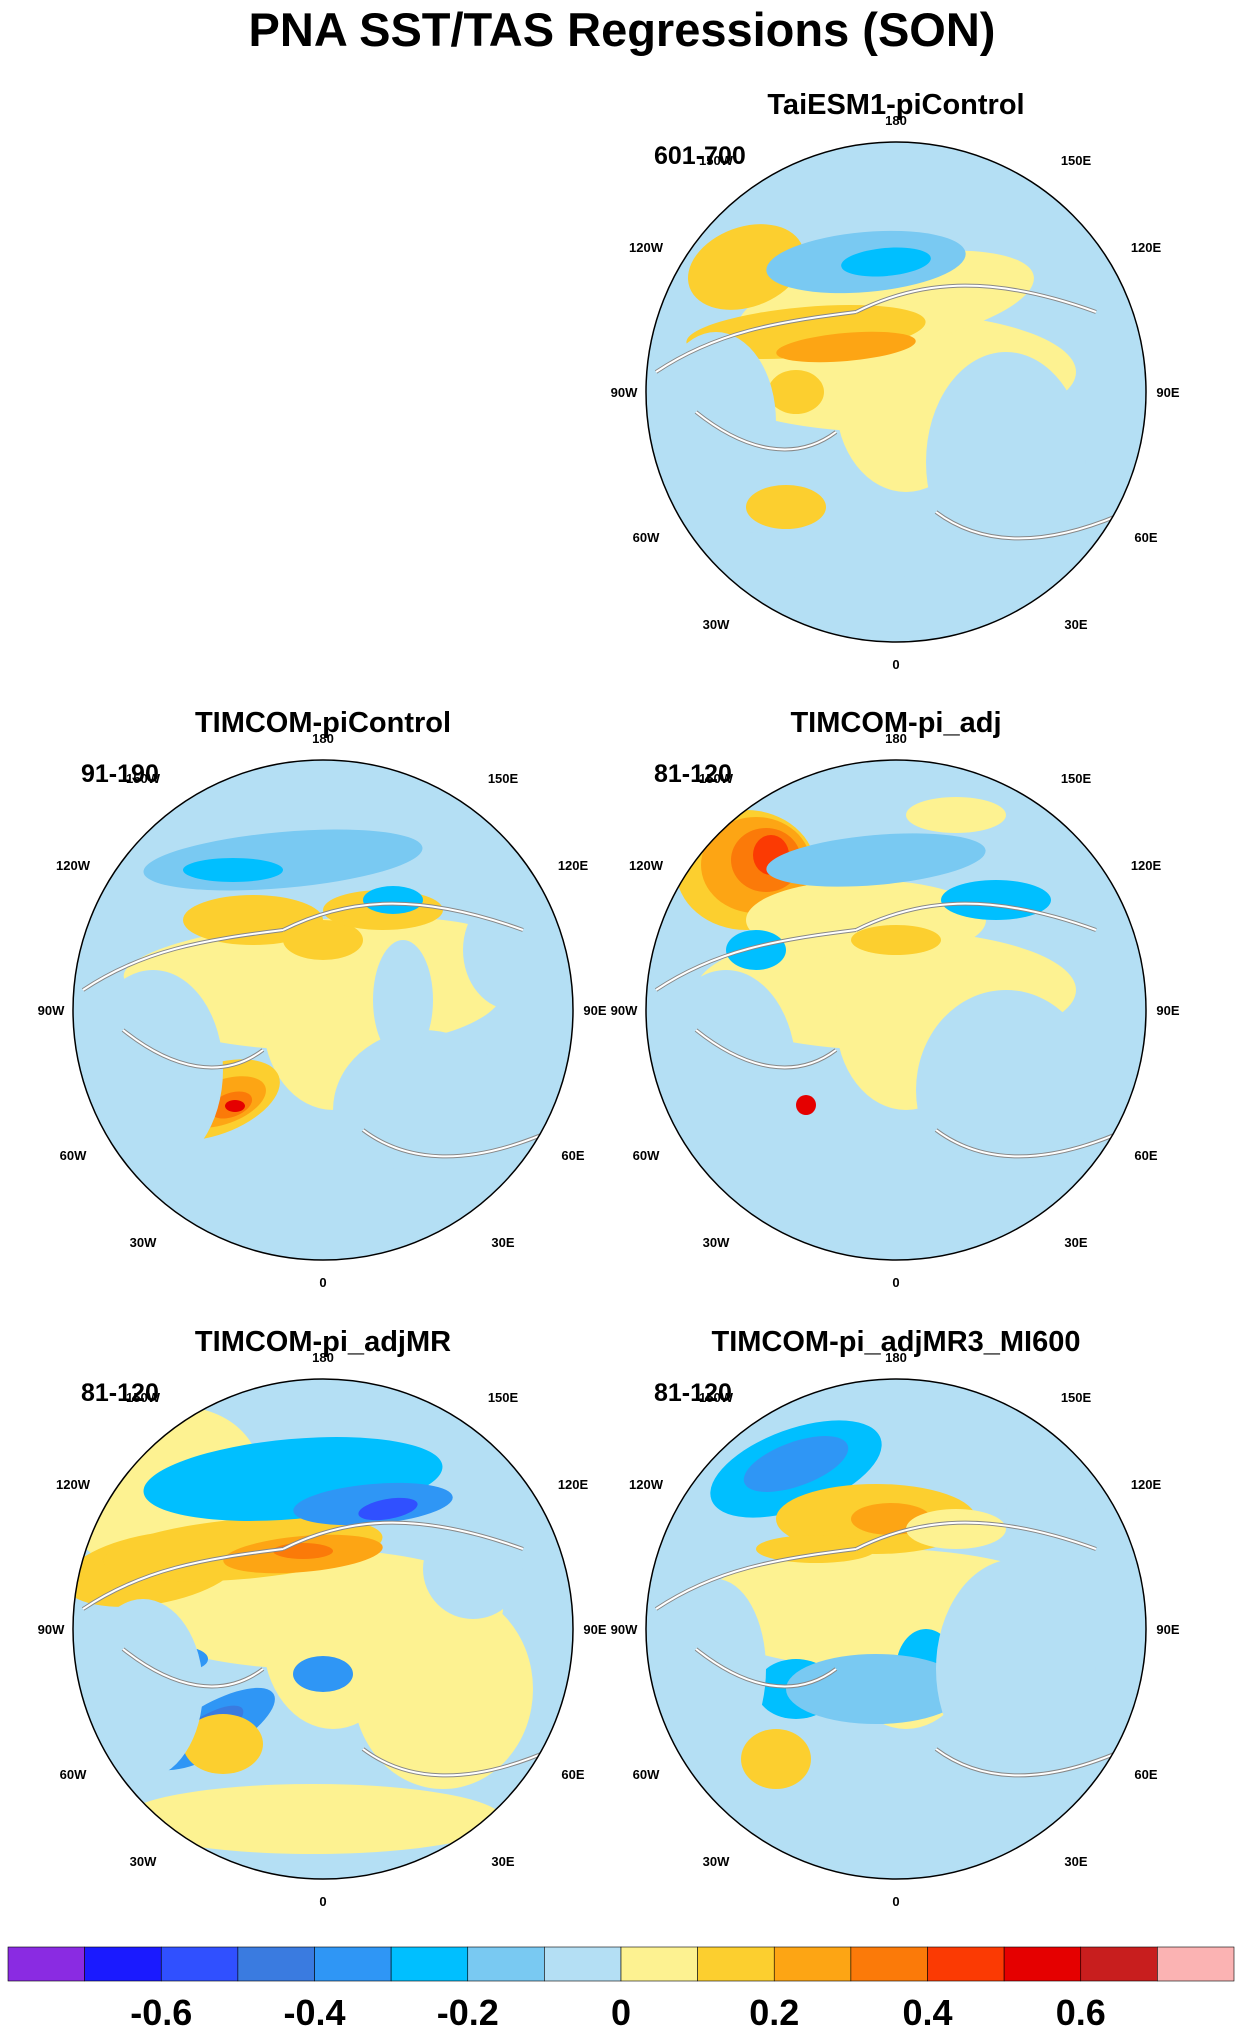 The width and height of the screenshot is (1244, 2042). I want to click on colorbar-tick-label: 0, so click(621, 2012).